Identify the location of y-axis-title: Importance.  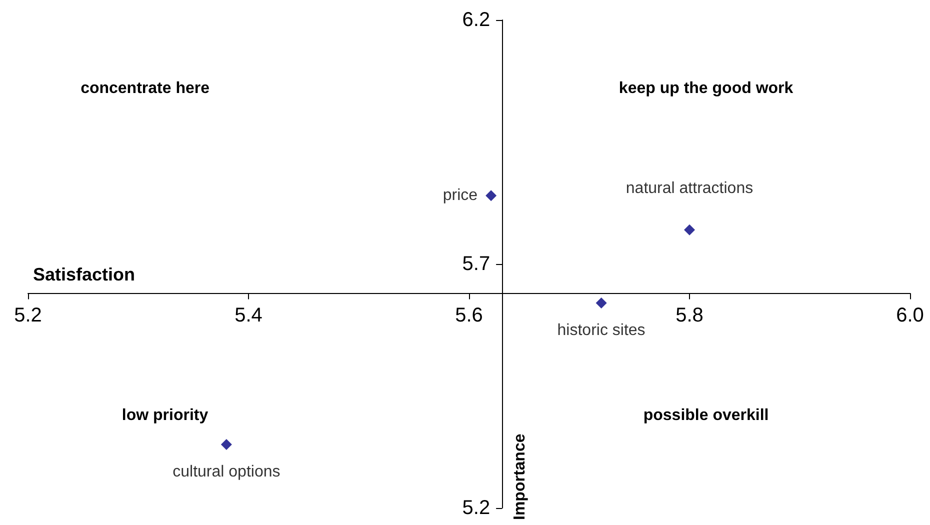
(520, 477).